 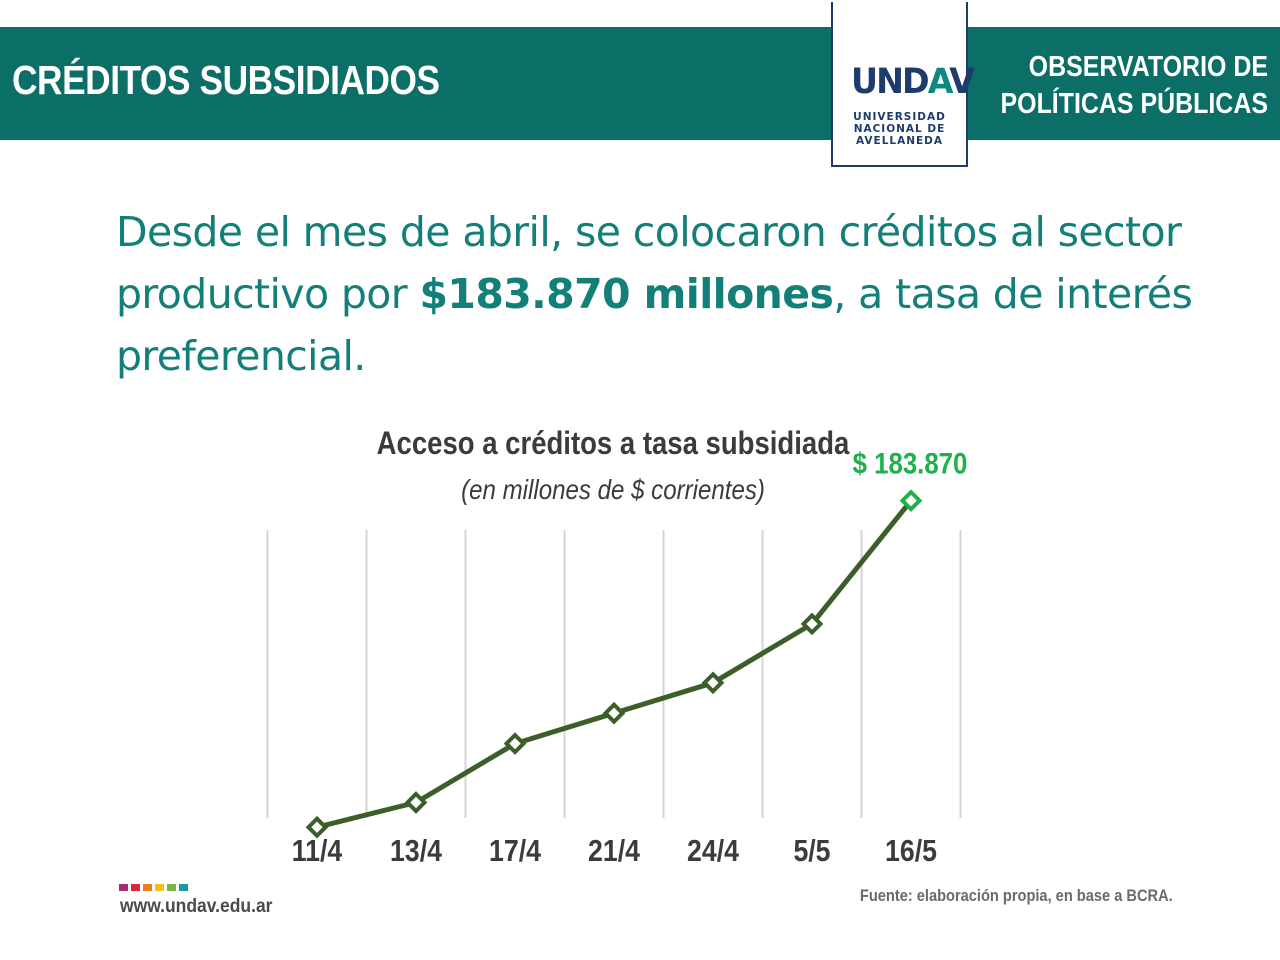 What do you see at coordinates (317, 851) in the screenshot?
I see `x-tick-label: 11/4` at bounding box center [317, 851].